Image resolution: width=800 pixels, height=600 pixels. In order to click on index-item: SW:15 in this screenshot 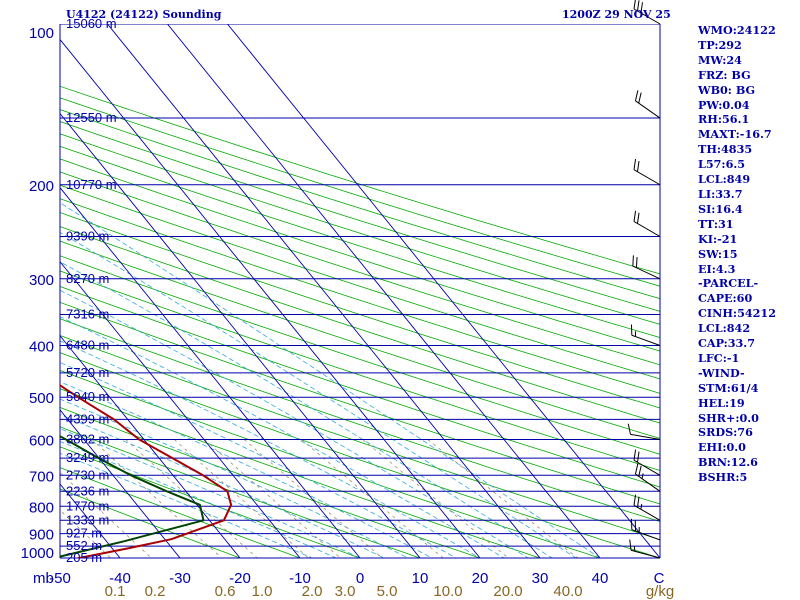, I will do `click(718, 253)`.